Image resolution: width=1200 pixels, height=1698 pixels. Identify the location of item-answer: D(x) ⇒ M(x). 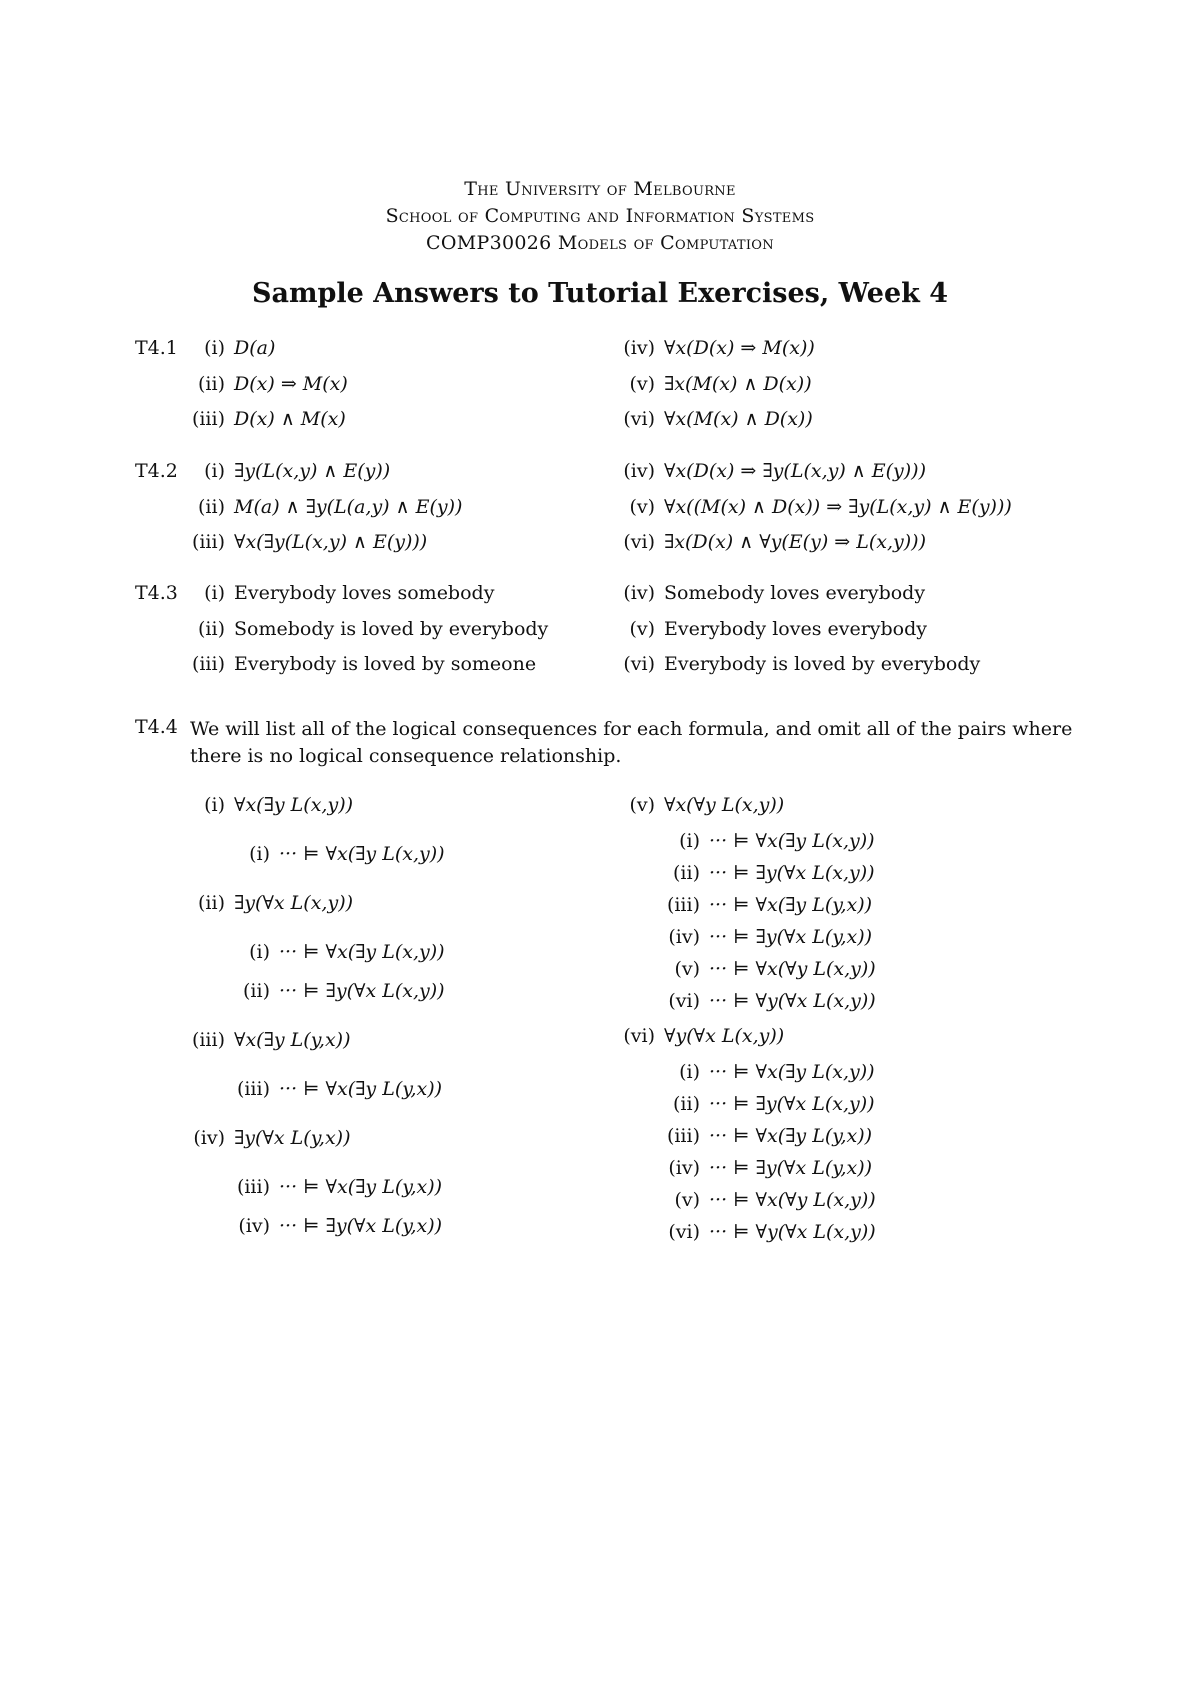
(291, 383).